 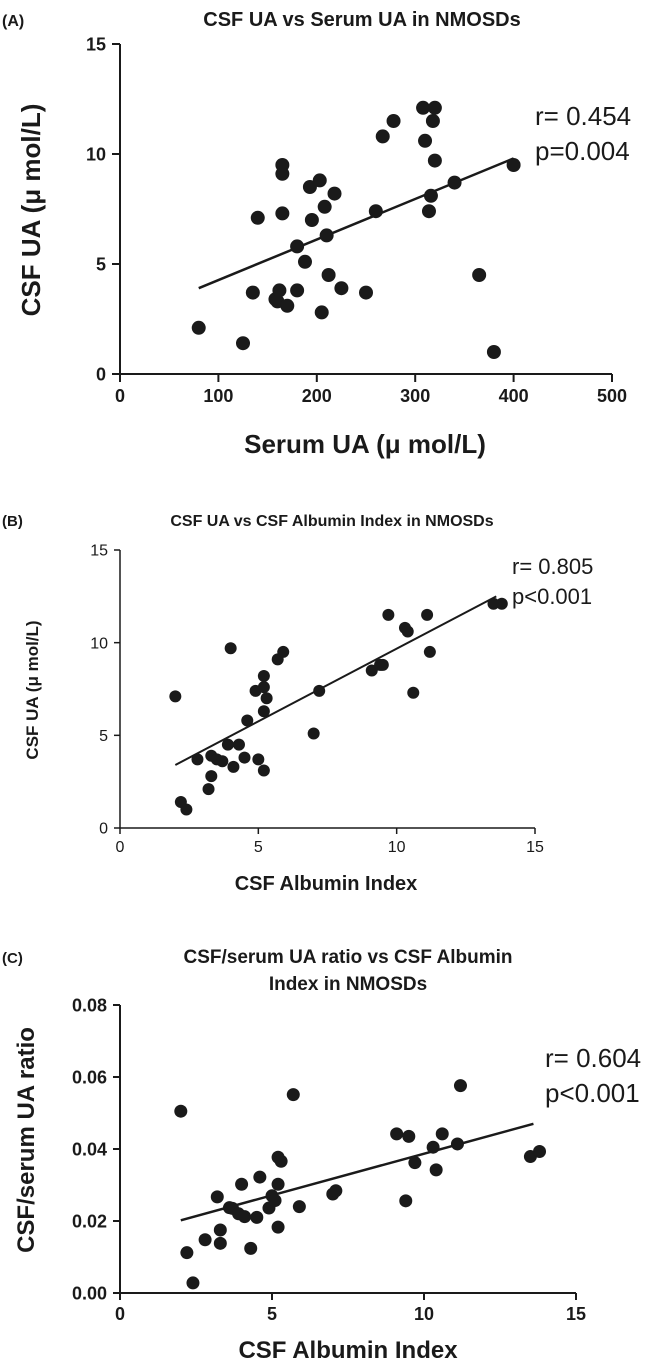 I want to click on panel-b-y-tick-label: 0, so click(x=103, y=829).